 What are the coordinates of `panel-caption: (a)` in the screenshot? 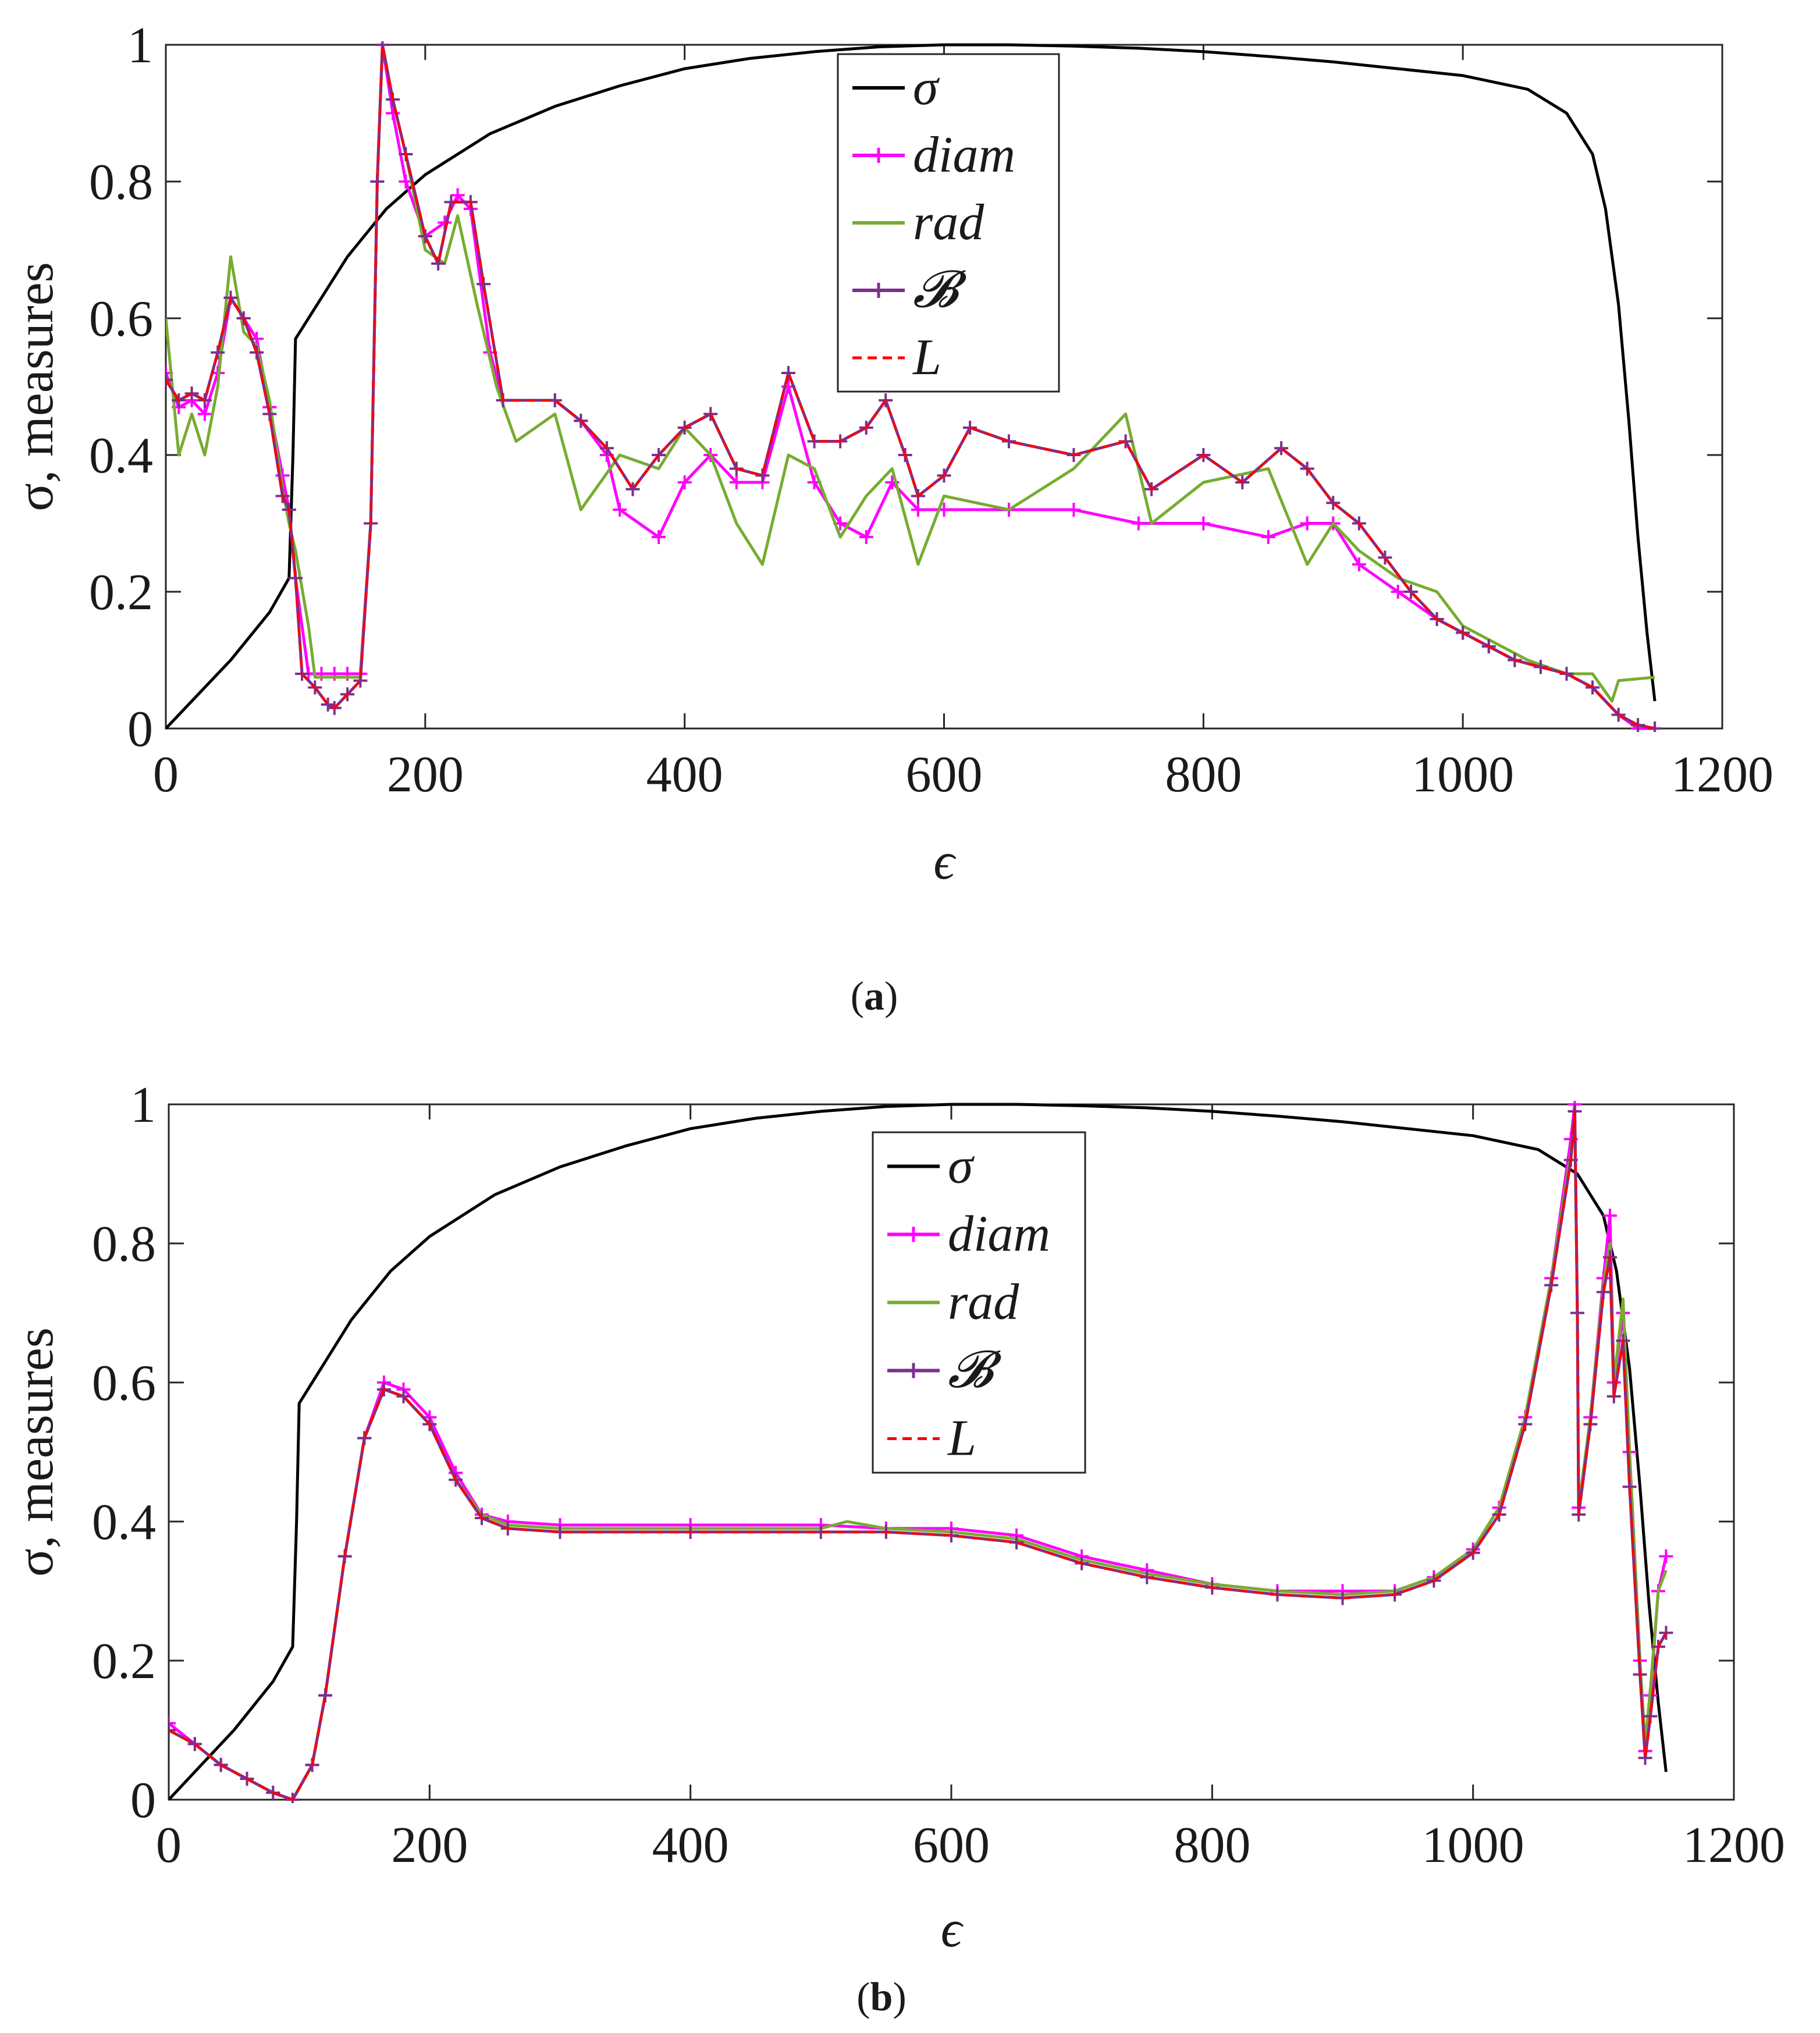 It's located at (874, 997).